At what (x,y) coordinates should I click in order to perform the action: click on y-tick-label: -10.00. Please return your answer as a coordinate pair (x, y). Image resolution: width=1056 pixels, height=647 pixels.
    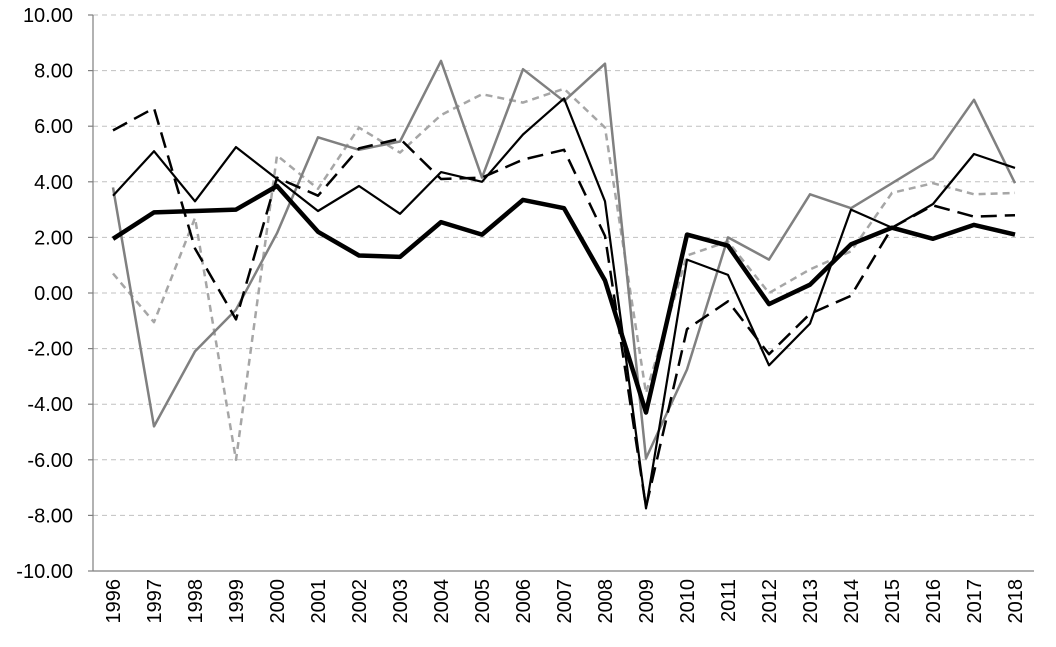
    Looking at the image, I should click on (44, 572).